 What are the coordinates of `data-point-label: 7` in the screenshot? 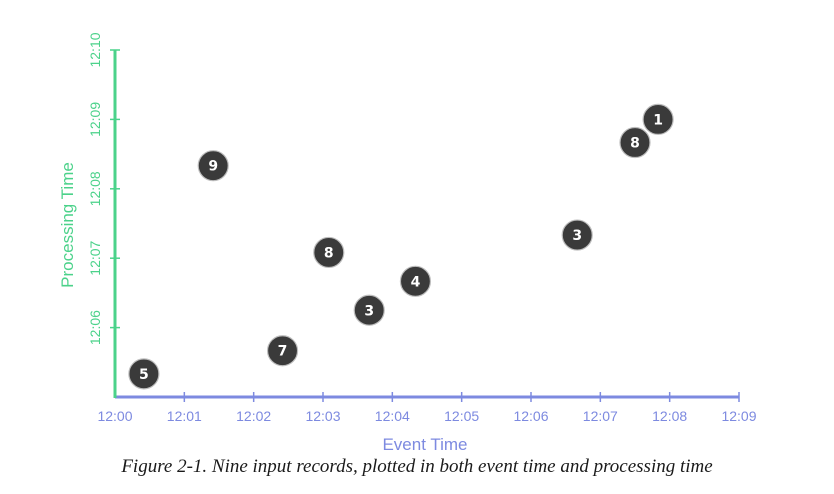 It's located at (283, 352).